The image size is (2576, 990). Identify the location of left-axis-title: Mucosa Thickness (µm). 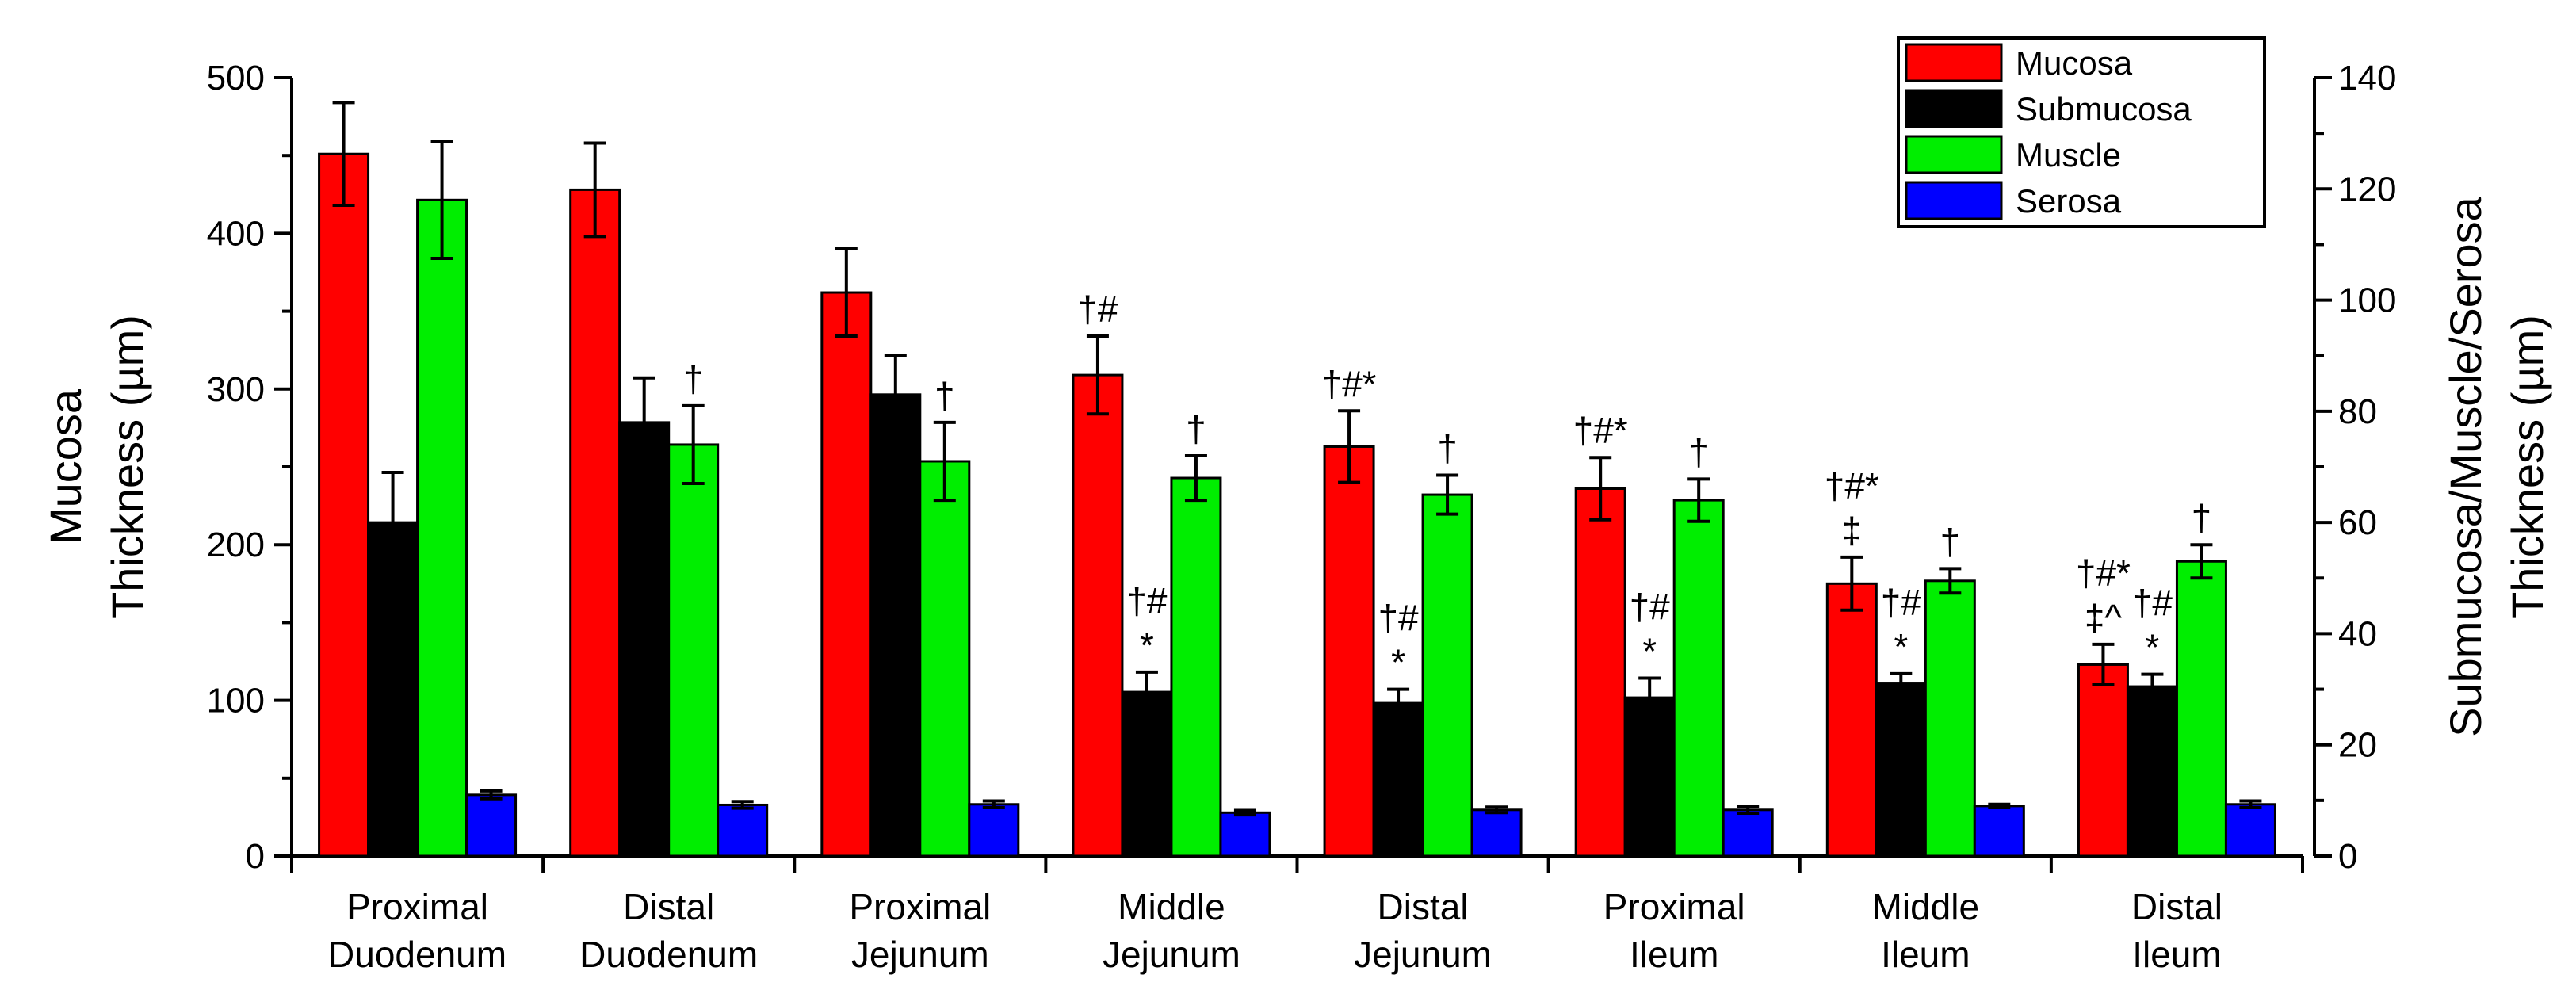
(96, 467).